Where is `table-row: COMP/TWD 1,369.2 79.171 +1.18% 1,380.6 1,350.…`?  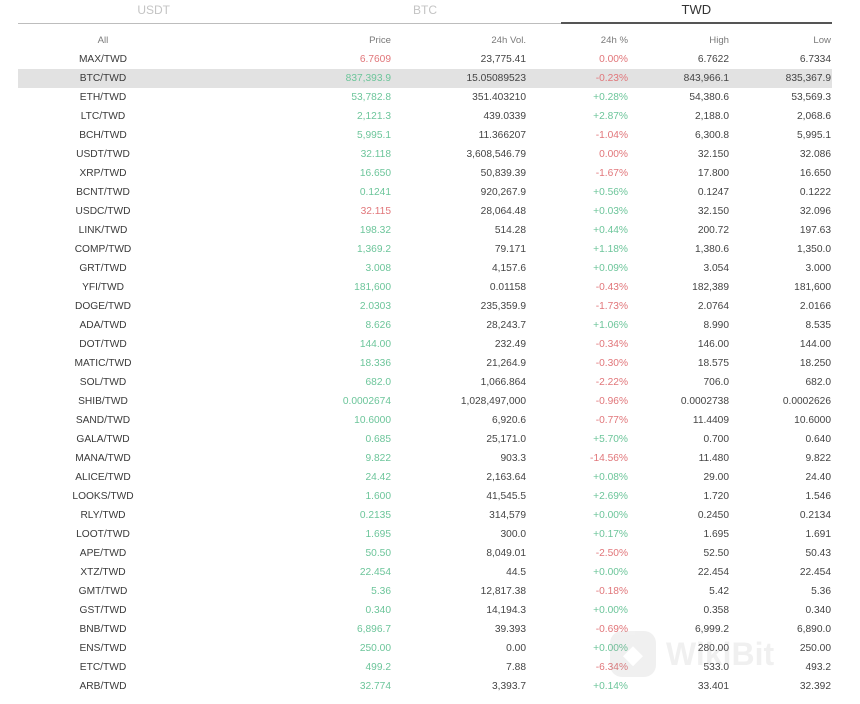
table-row: COMP/TWD 1,369.2 79.171 +1.18% 1,380.6 1,350.… is located at coordinates (425, 249).